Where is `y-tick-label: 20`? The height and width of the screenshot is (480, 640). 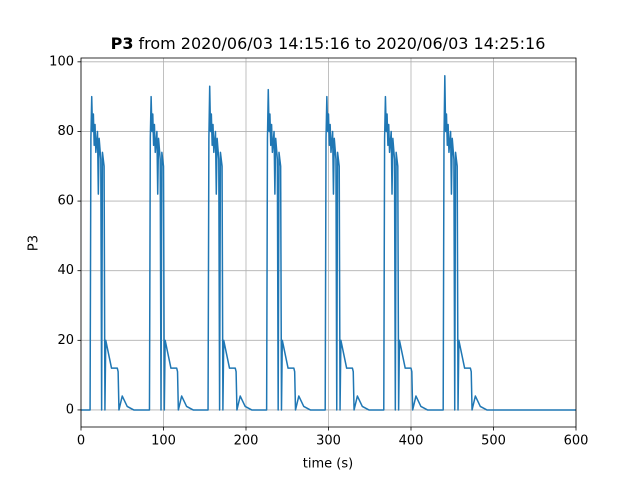 y-tick-label: 20 is located at coordinates (65, 340).